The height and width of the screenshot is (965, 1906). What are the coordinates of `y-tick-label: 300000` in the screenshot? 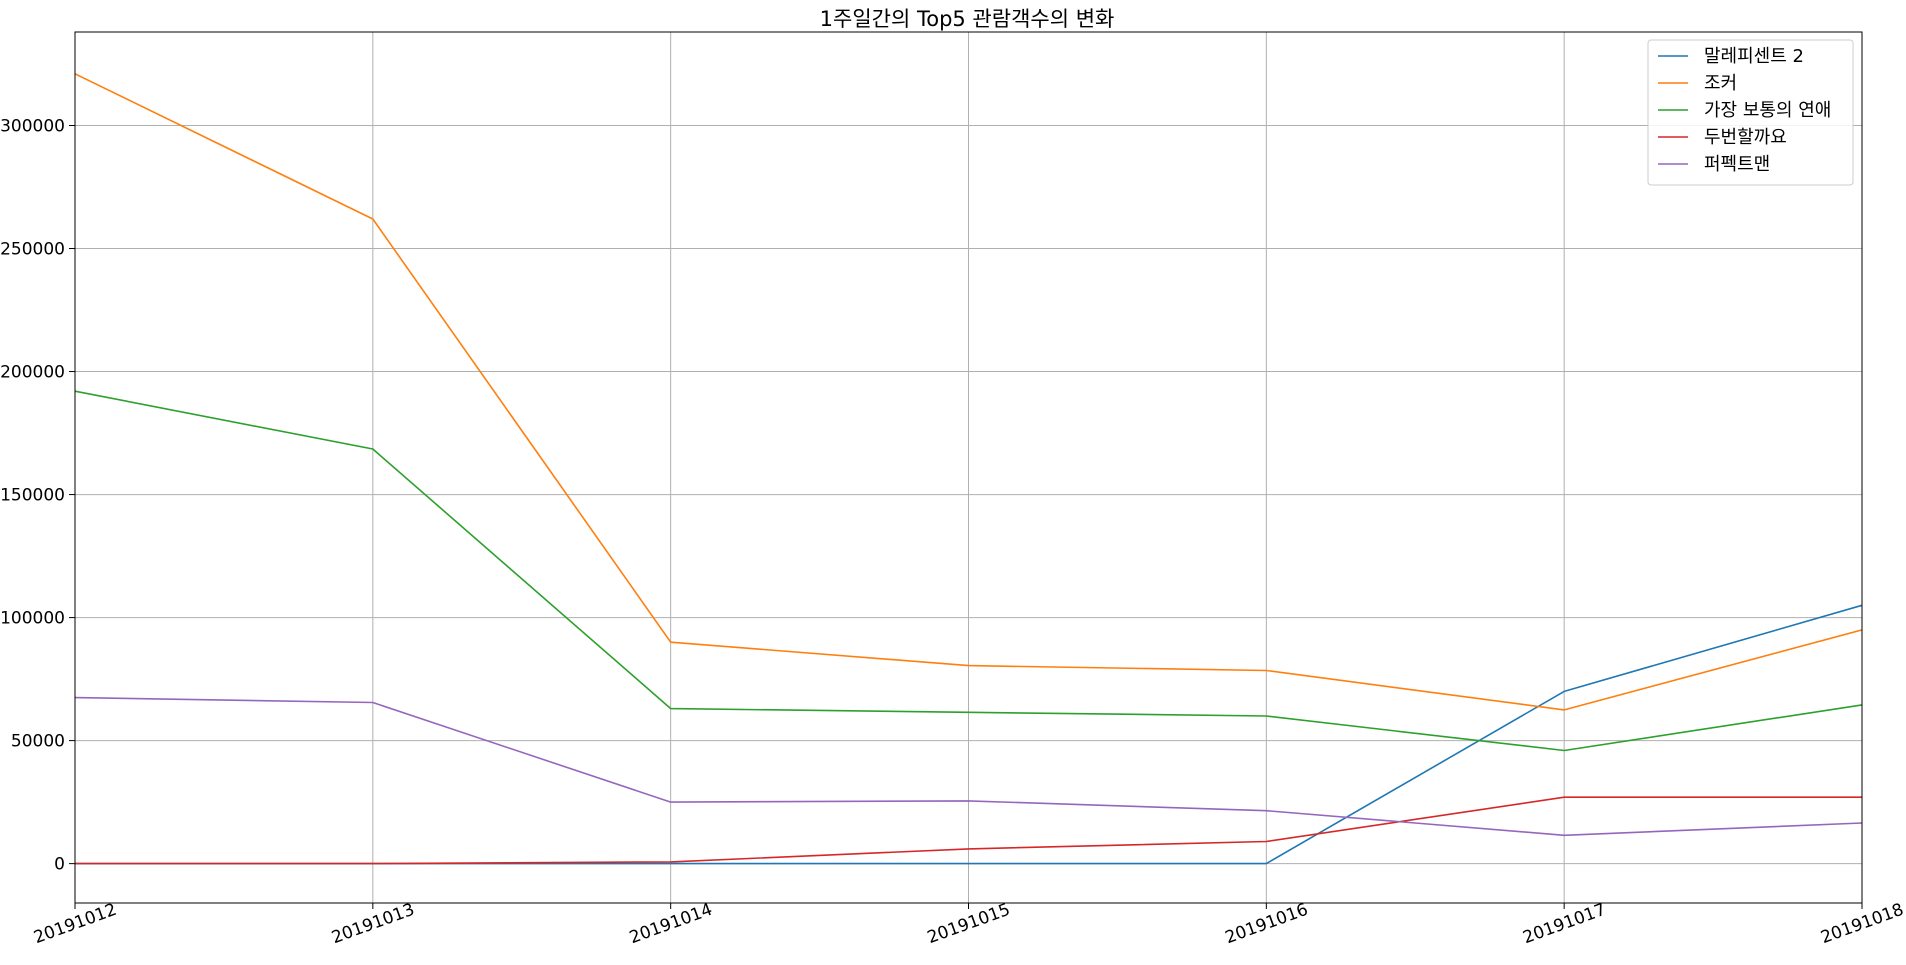 It's located at (32, 126).